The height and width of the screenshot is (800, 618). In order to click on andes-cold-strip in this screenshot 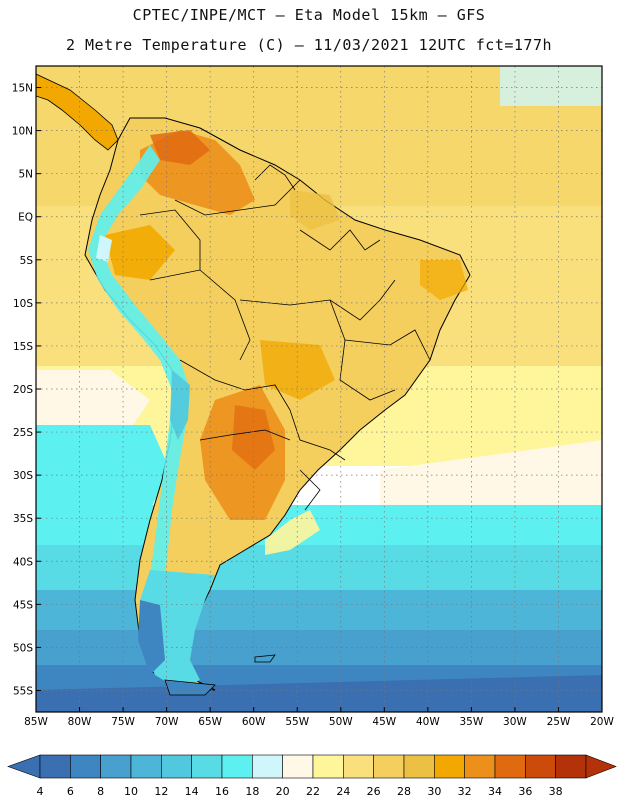, I will do `click(139, 360)`.